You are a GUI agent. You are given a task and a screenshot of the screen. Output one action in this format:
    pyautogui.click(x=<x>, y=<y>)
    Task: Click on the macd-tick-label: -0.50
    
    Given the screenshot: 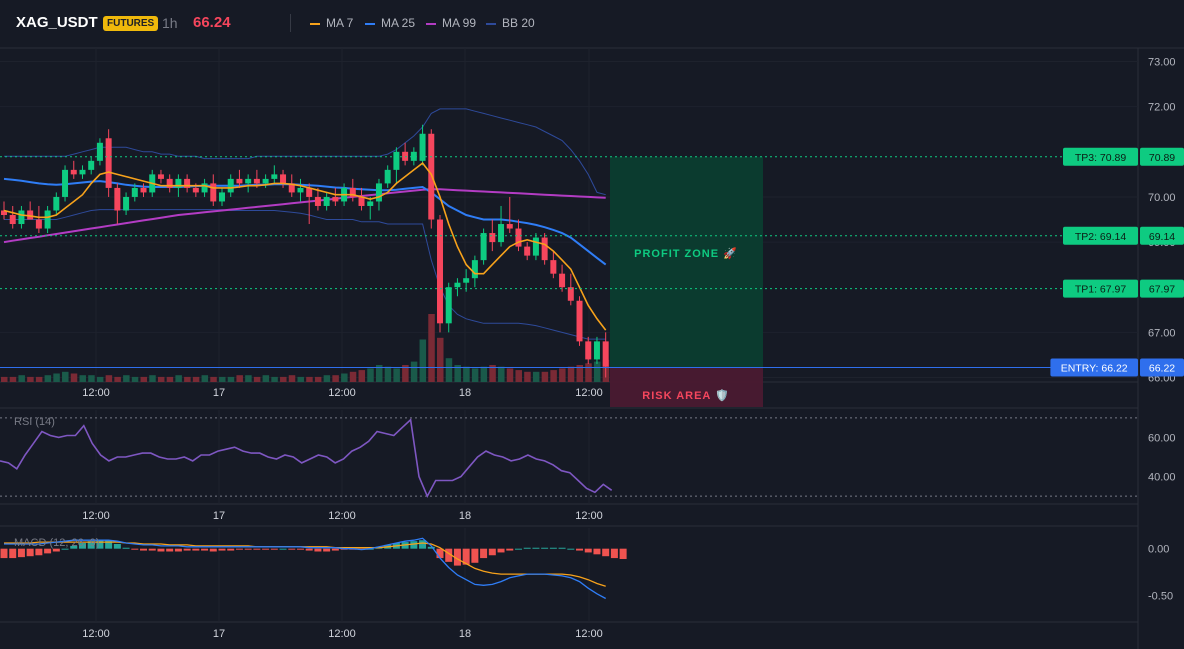 What is the action you would take?
    pyautogui.click(x=1160, y=597)
    